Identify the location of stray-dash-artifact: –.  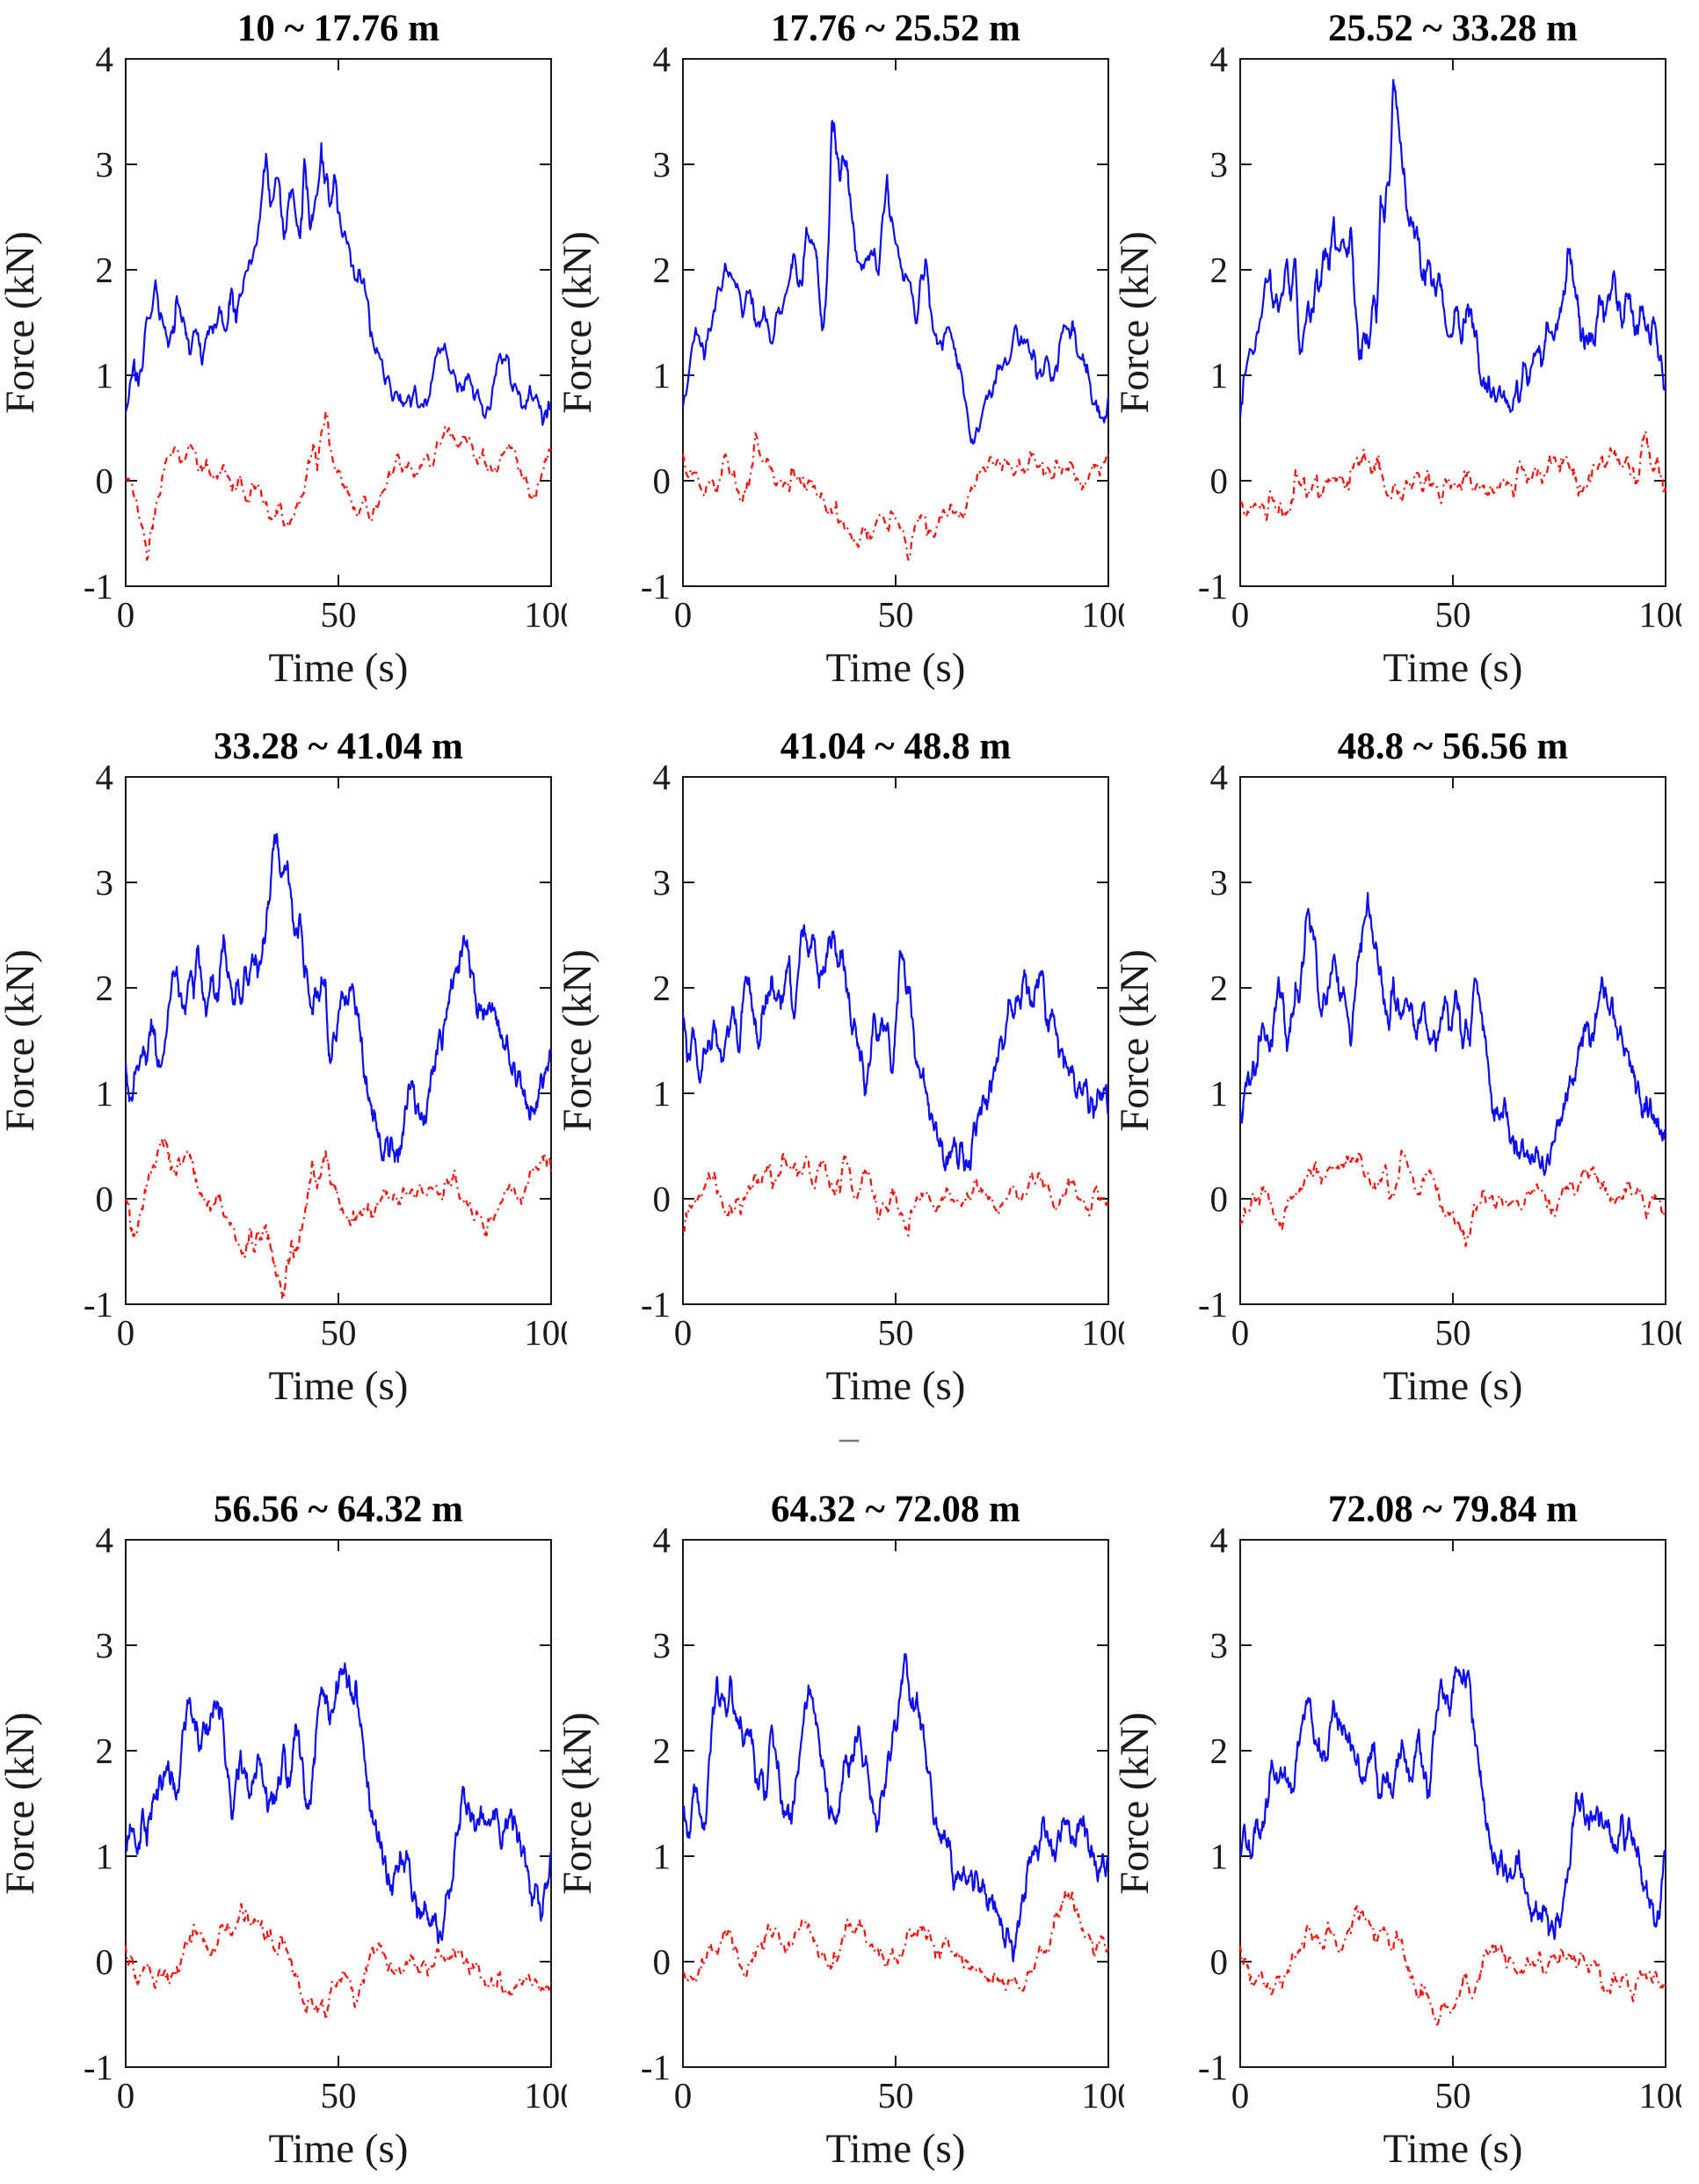
(849, 1437).